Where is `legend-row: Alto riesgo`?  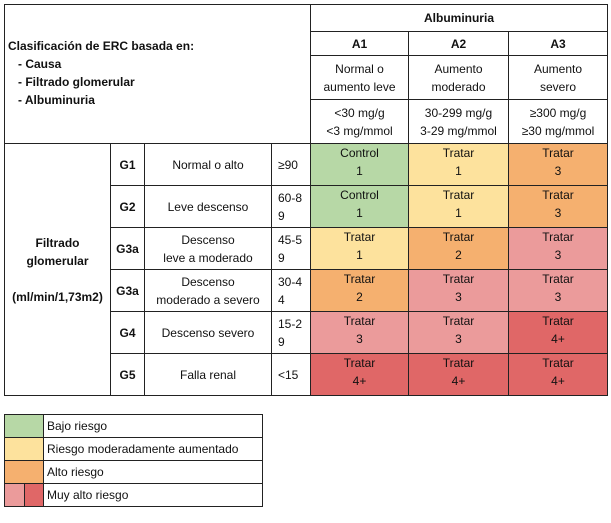 legend-row: Alto riesgo is located at coordinates (133, 472).